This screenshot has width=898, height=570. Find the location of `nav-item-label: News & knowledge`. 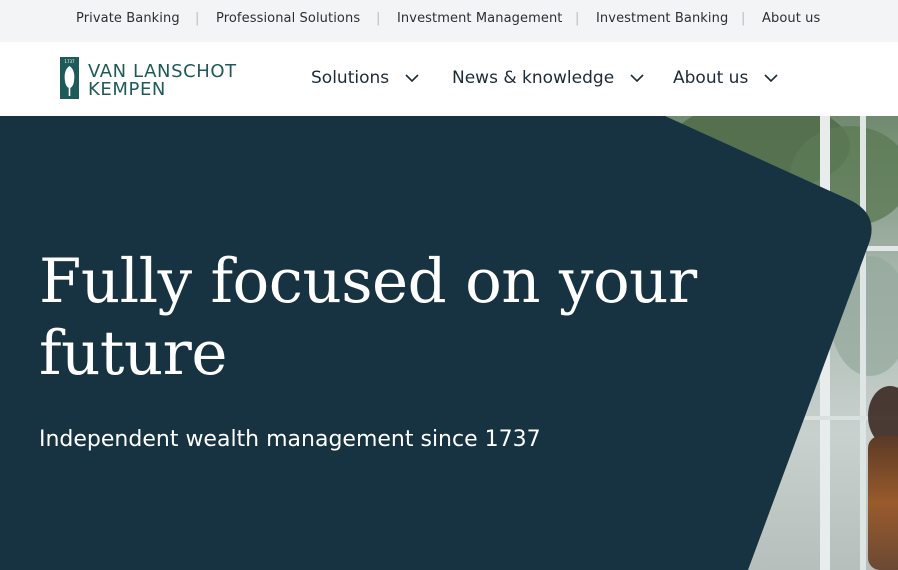

nav-item-label: News & knowledge is located at coordinates (533, 78).